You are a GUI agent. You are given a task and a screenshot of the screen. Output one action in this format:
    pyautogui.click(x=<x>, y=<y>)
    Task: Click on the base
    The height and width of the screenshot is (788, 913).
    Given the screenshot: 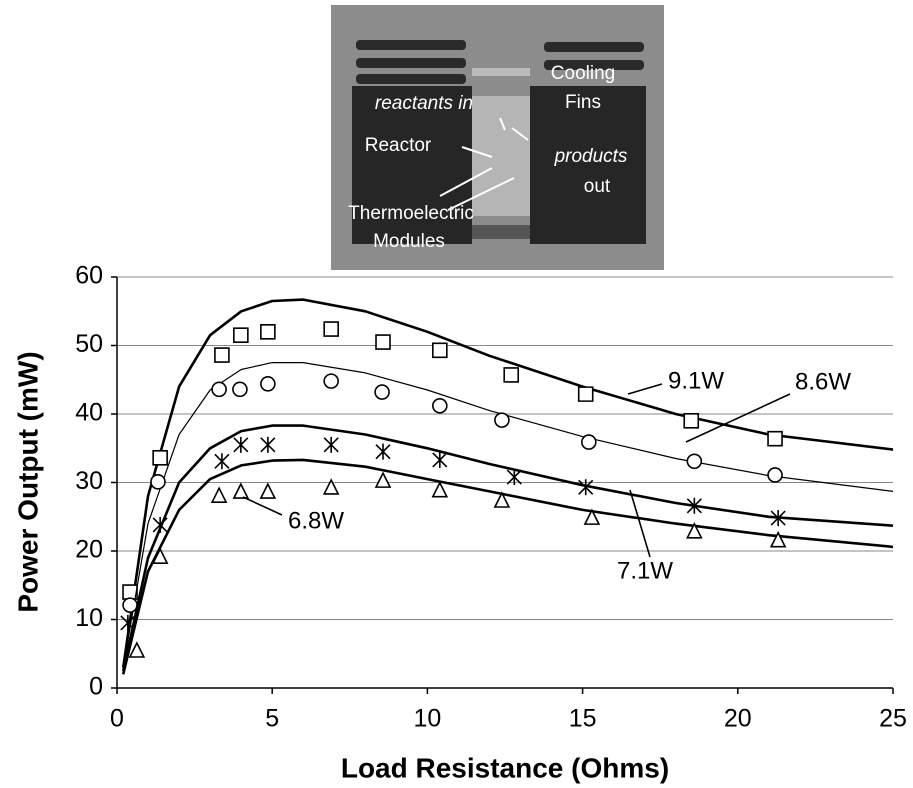 What is the action you would take?
    pyautogui.click(x=501, y=232)
    